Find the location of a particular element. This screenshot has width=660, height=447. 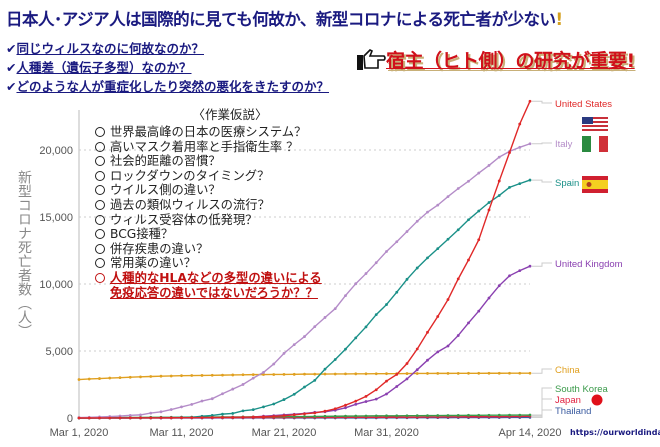

series-label: United States is located at coordinates (583, 104).